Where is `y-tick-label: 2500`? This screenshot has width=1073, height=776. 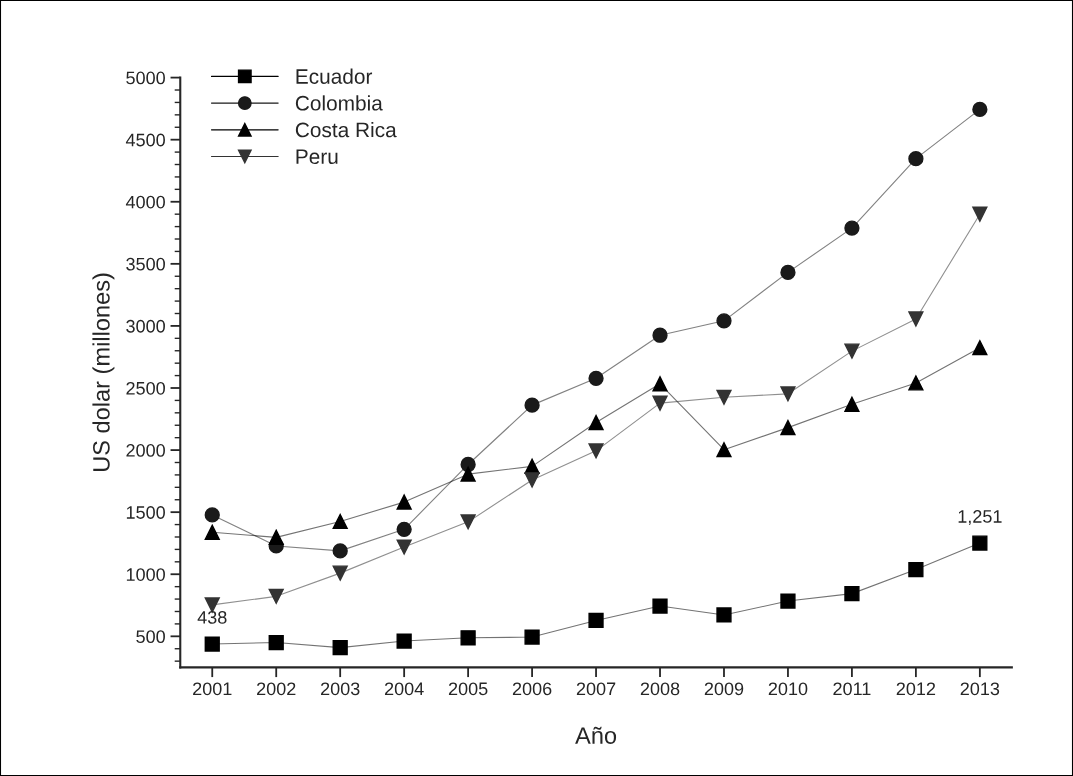
y-tick-label: 2500 is located at coordinates (145, 388).